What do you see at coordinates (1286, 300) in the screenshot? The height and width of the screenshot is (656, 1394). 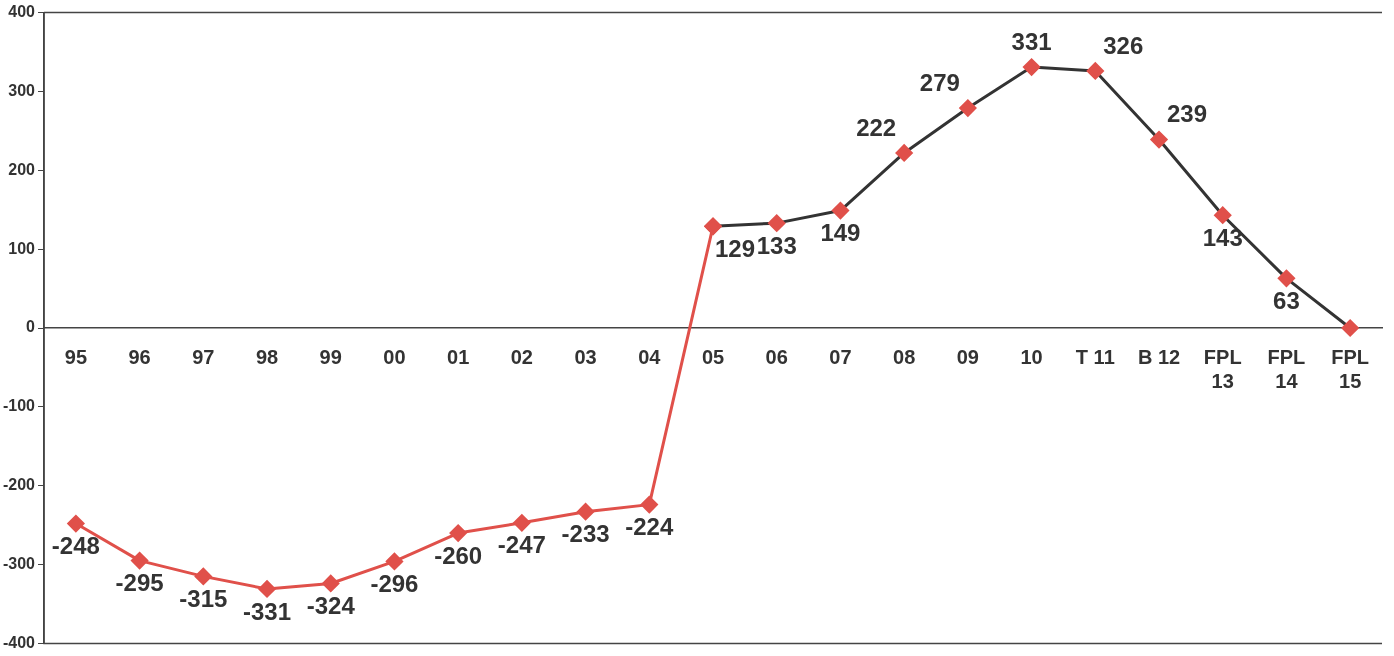 I see `data-label: 63` at bounding box center [1286, 300].